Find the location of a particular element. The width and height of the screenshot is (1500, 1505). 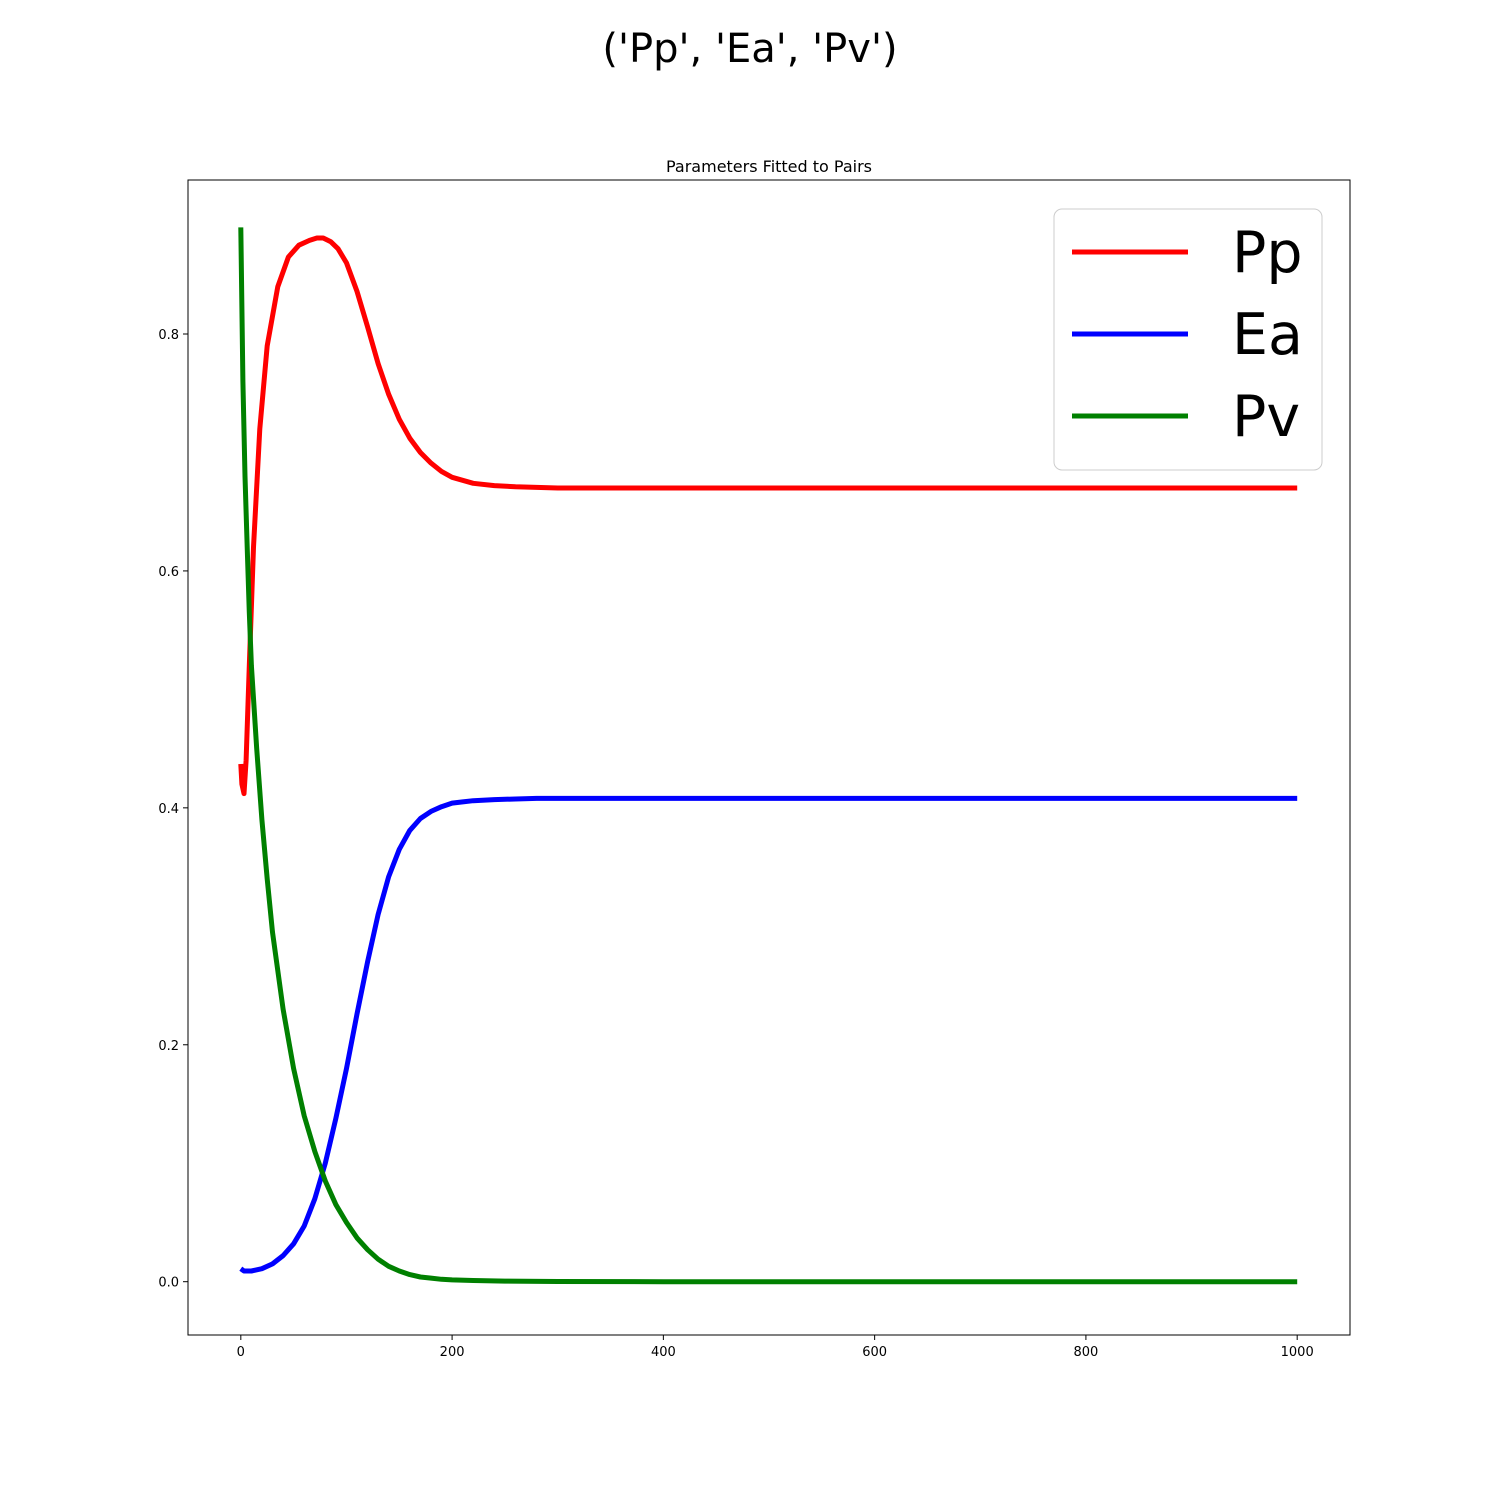

legend-entries: Pp Ea Pv is located at coordinates (1187, 335).